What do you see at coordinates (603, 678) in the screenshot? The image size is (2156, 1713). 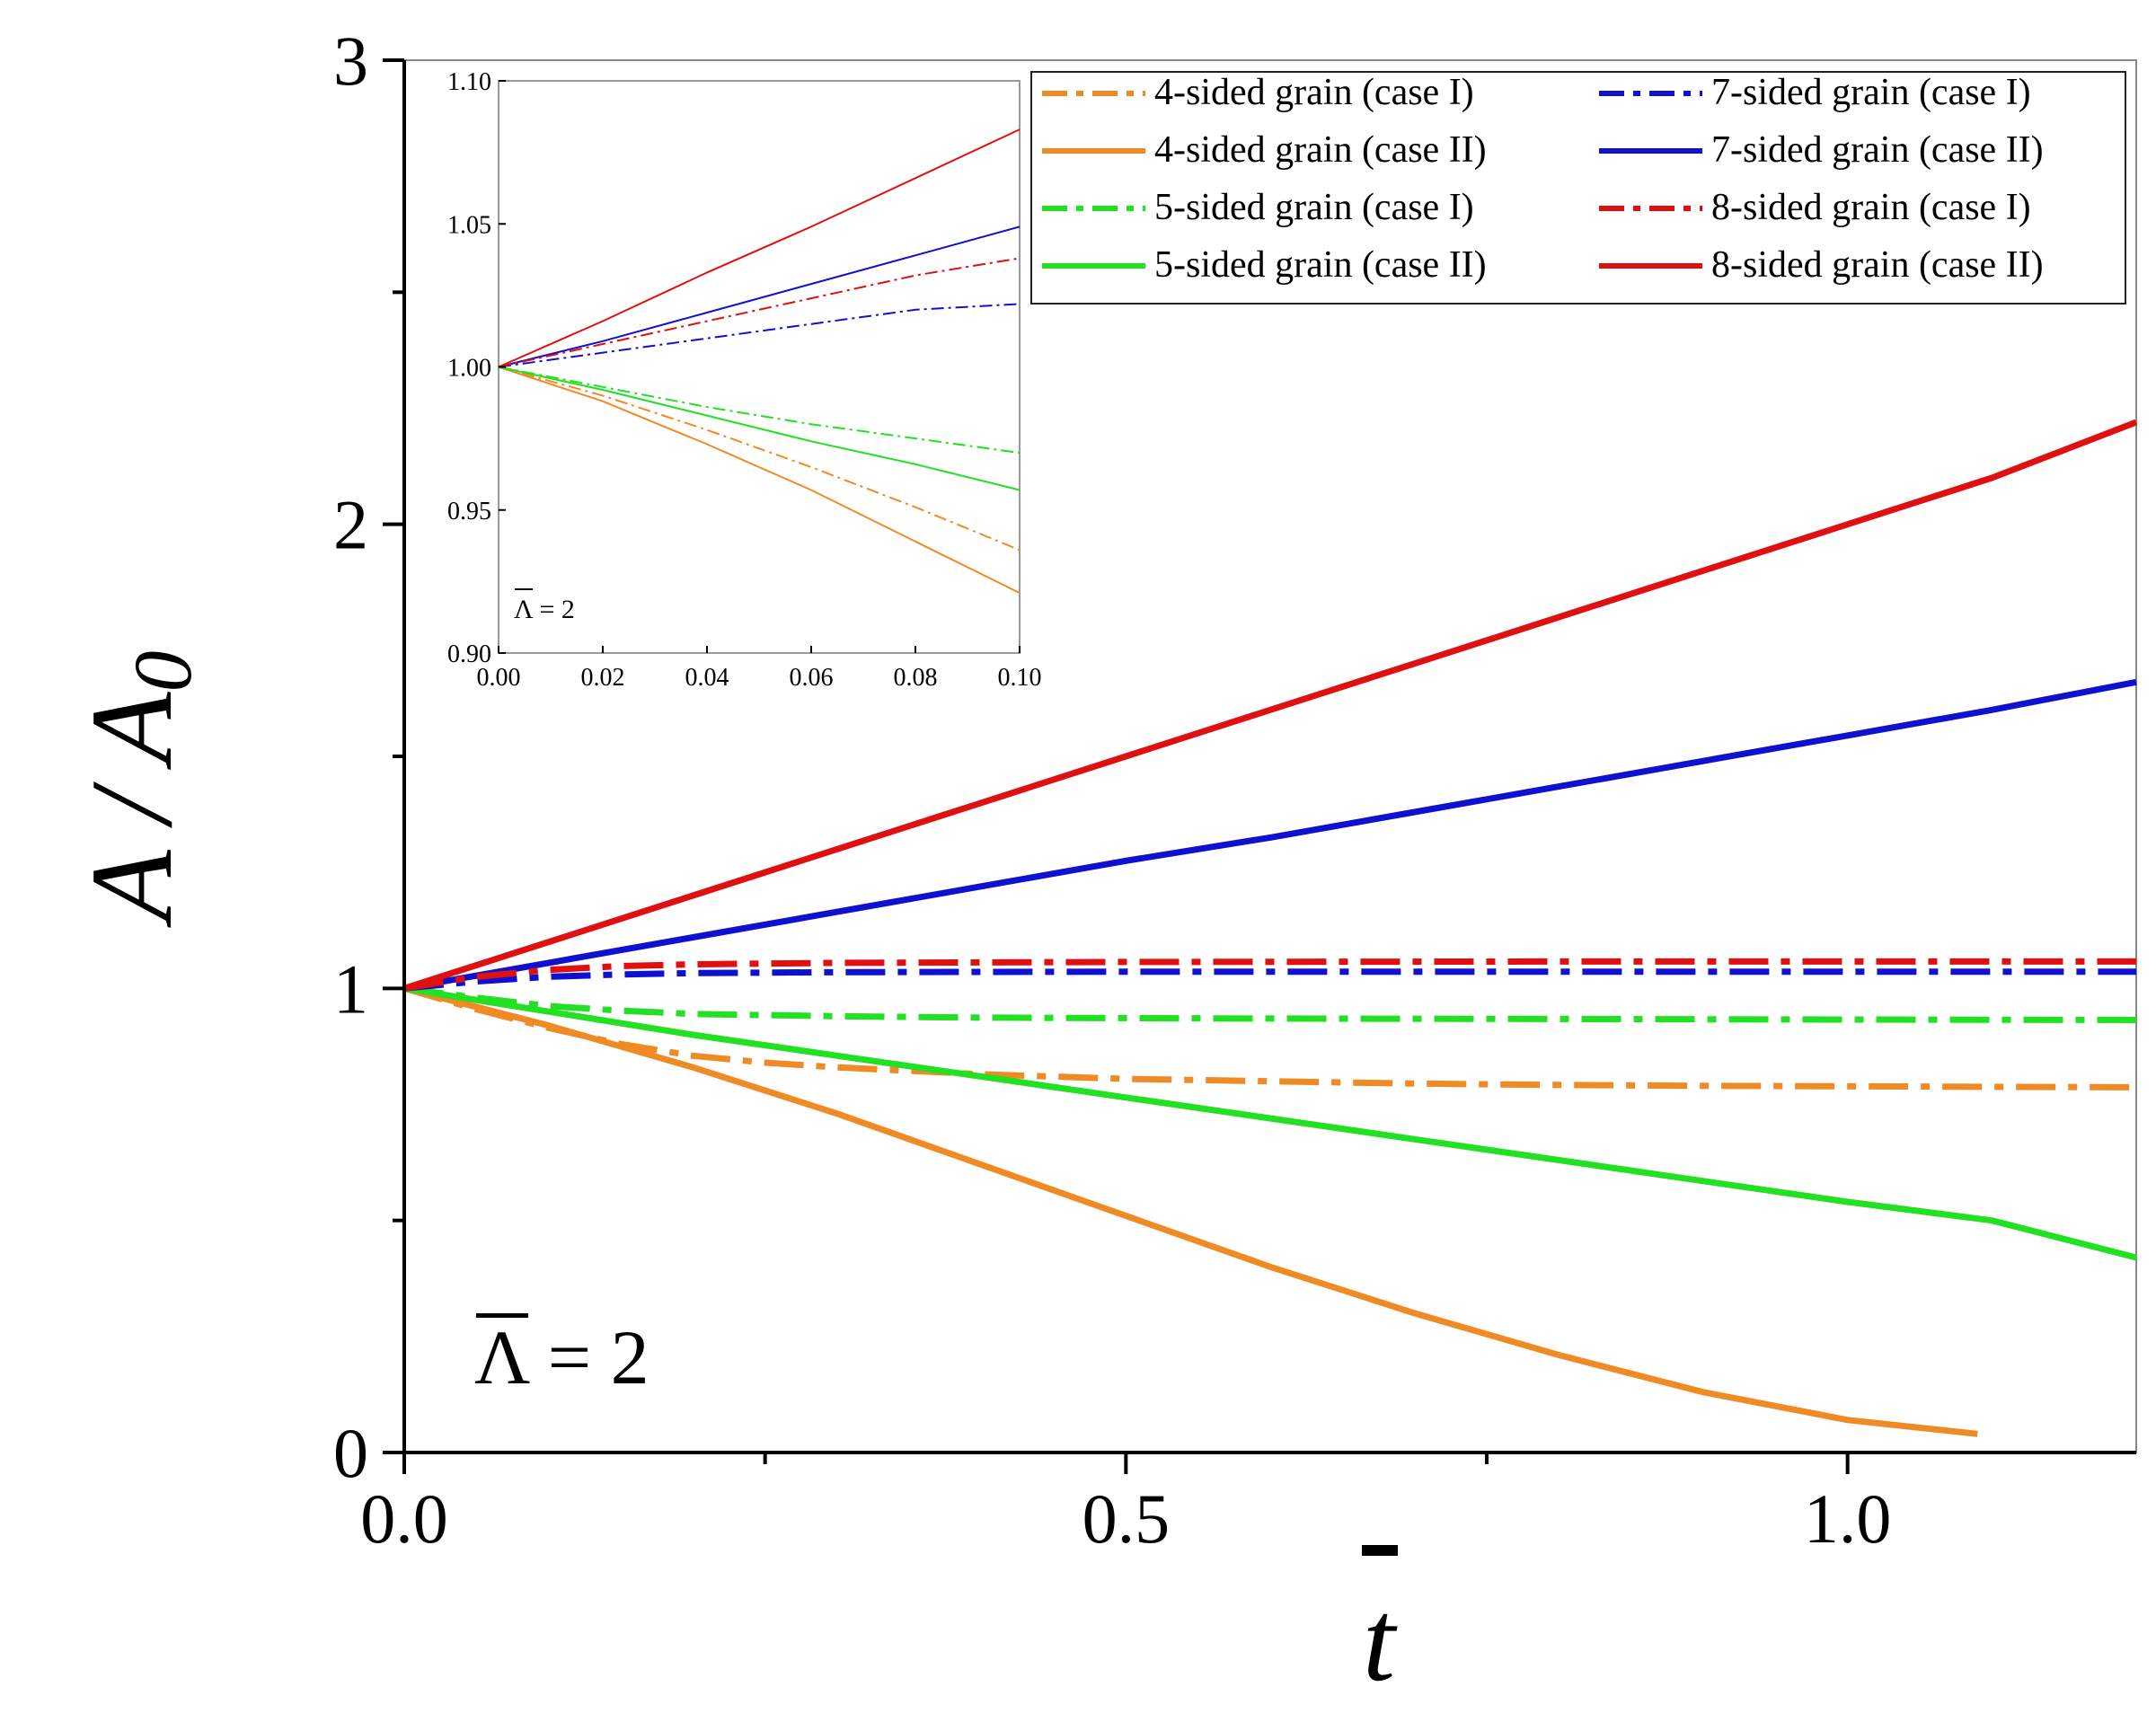 I see `inset-x-tick-label: 0.02` at bounding box center [603, 678].